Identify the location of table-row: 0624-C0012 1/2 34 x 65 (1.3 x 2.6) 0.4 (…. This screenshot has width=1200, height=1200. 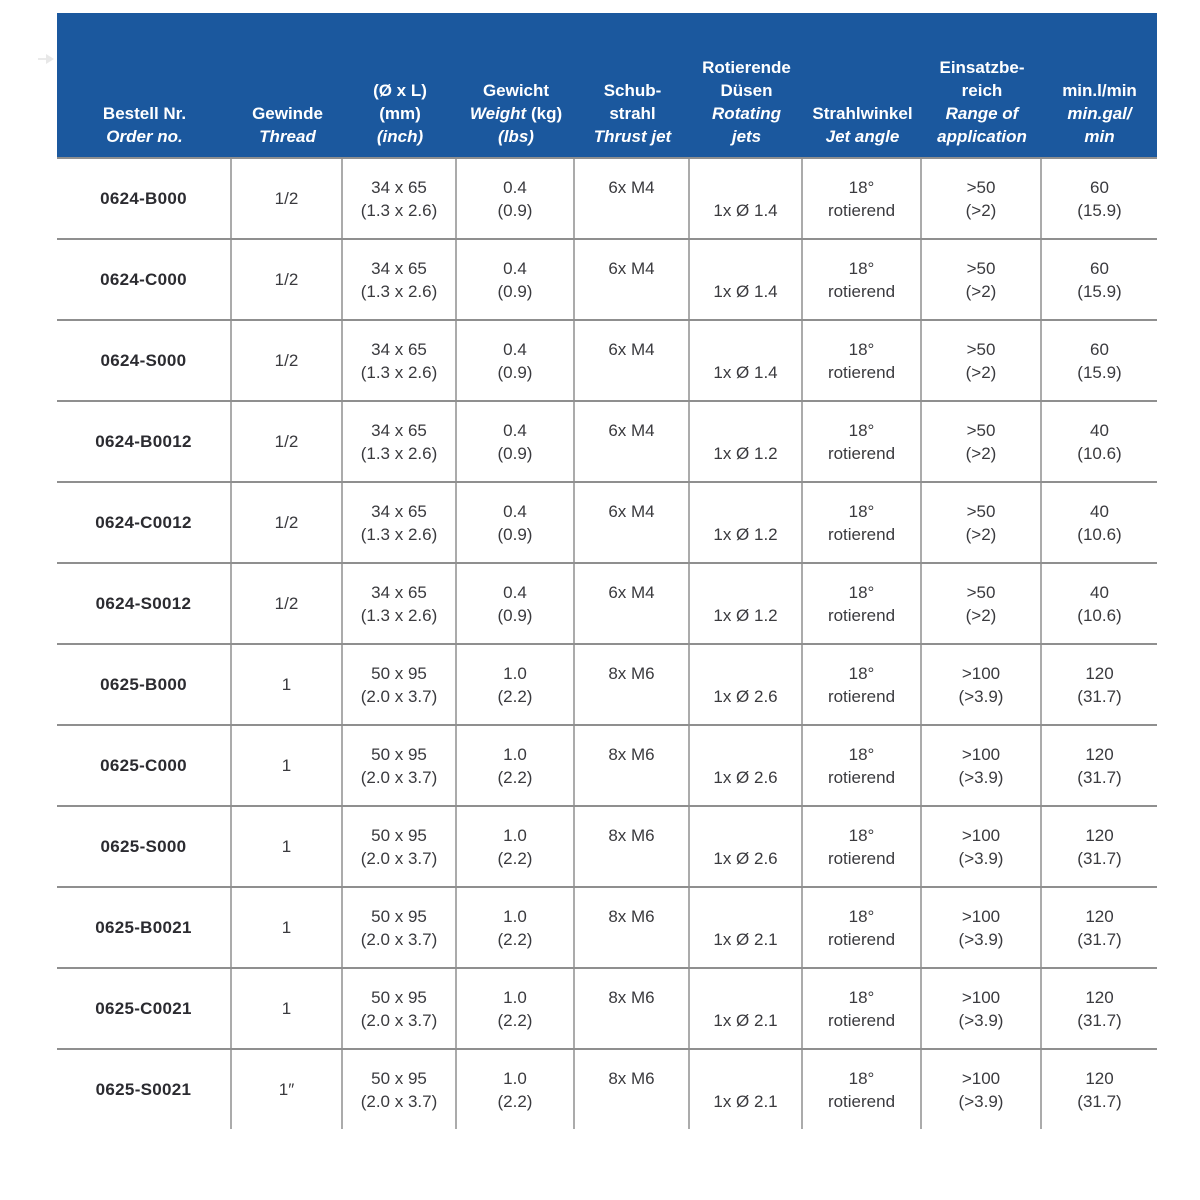
(607, 521).